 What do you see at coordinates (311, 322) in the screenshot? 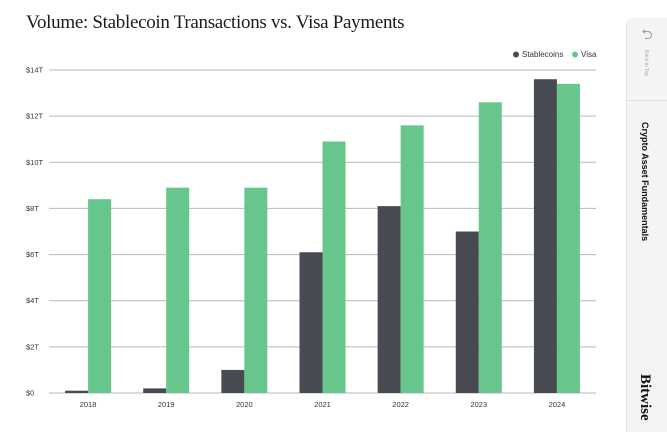
I see `bar-stablecoins-2021` at bounding box center [311, 322].